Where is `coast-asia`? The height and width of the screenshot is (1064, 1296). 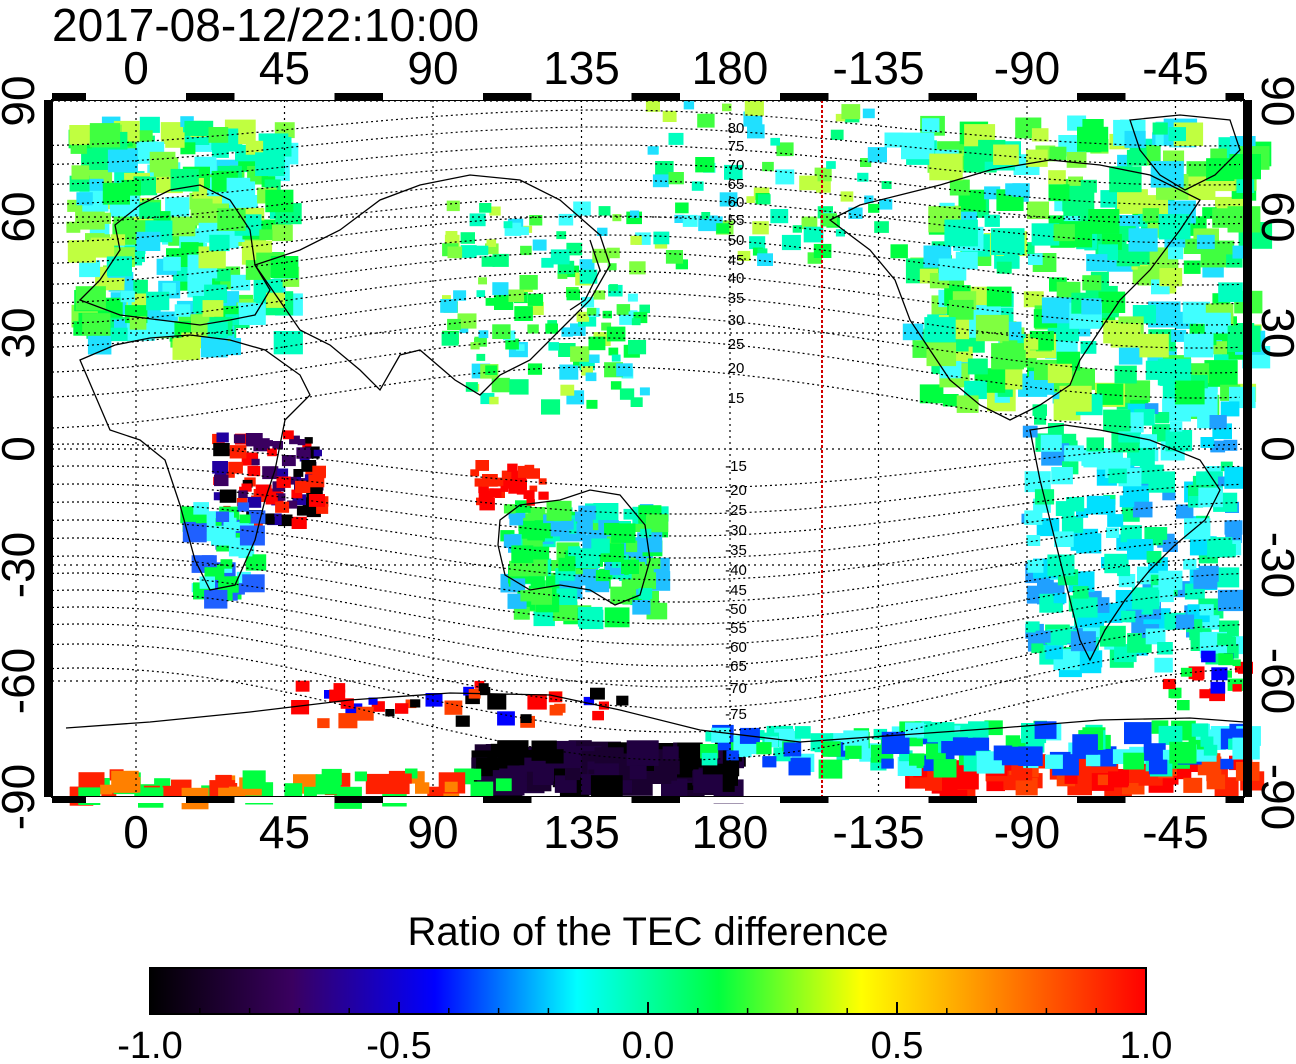 coast-asia is located at coordinates (432, 285).